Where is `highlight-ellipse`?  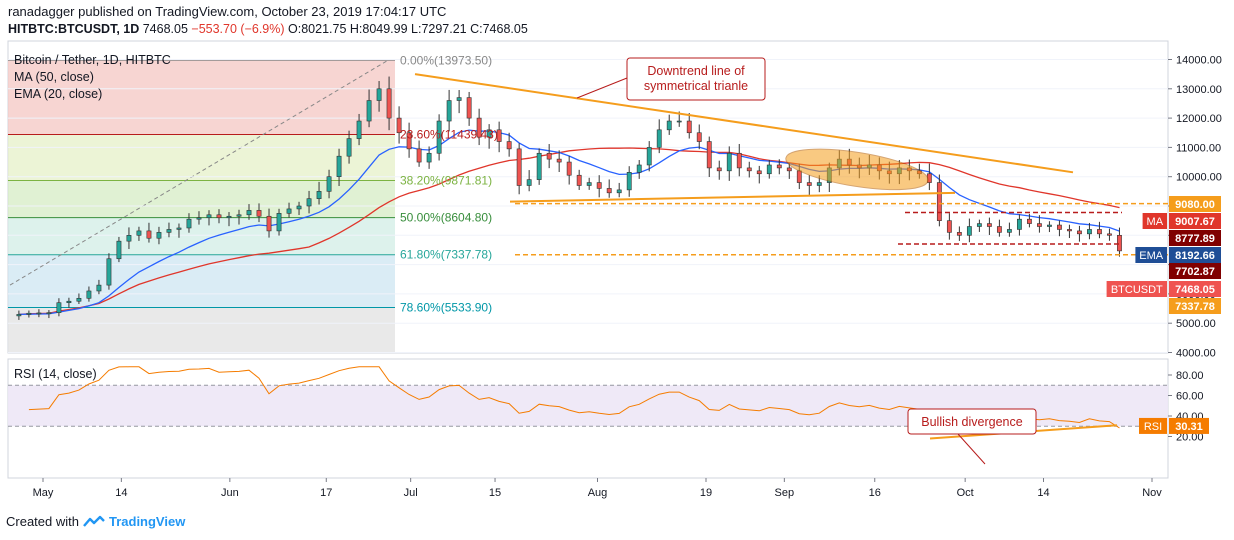 highlight-ellipse is located at coordinates (857, 169).